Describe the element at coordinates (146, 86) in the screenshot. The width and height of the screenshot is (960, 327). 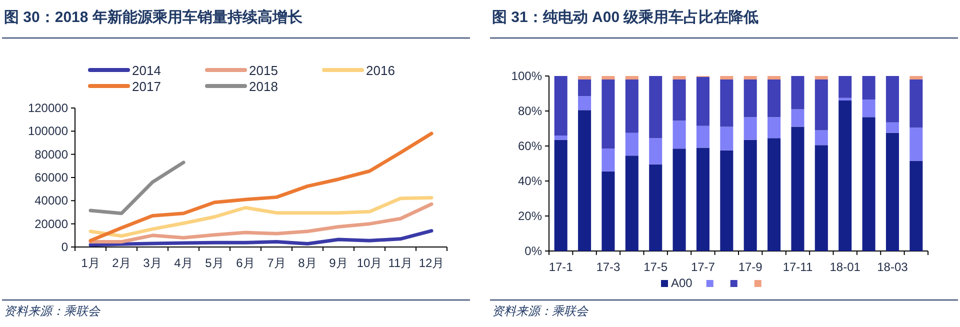
I see `legend-label: 2017` at that location.